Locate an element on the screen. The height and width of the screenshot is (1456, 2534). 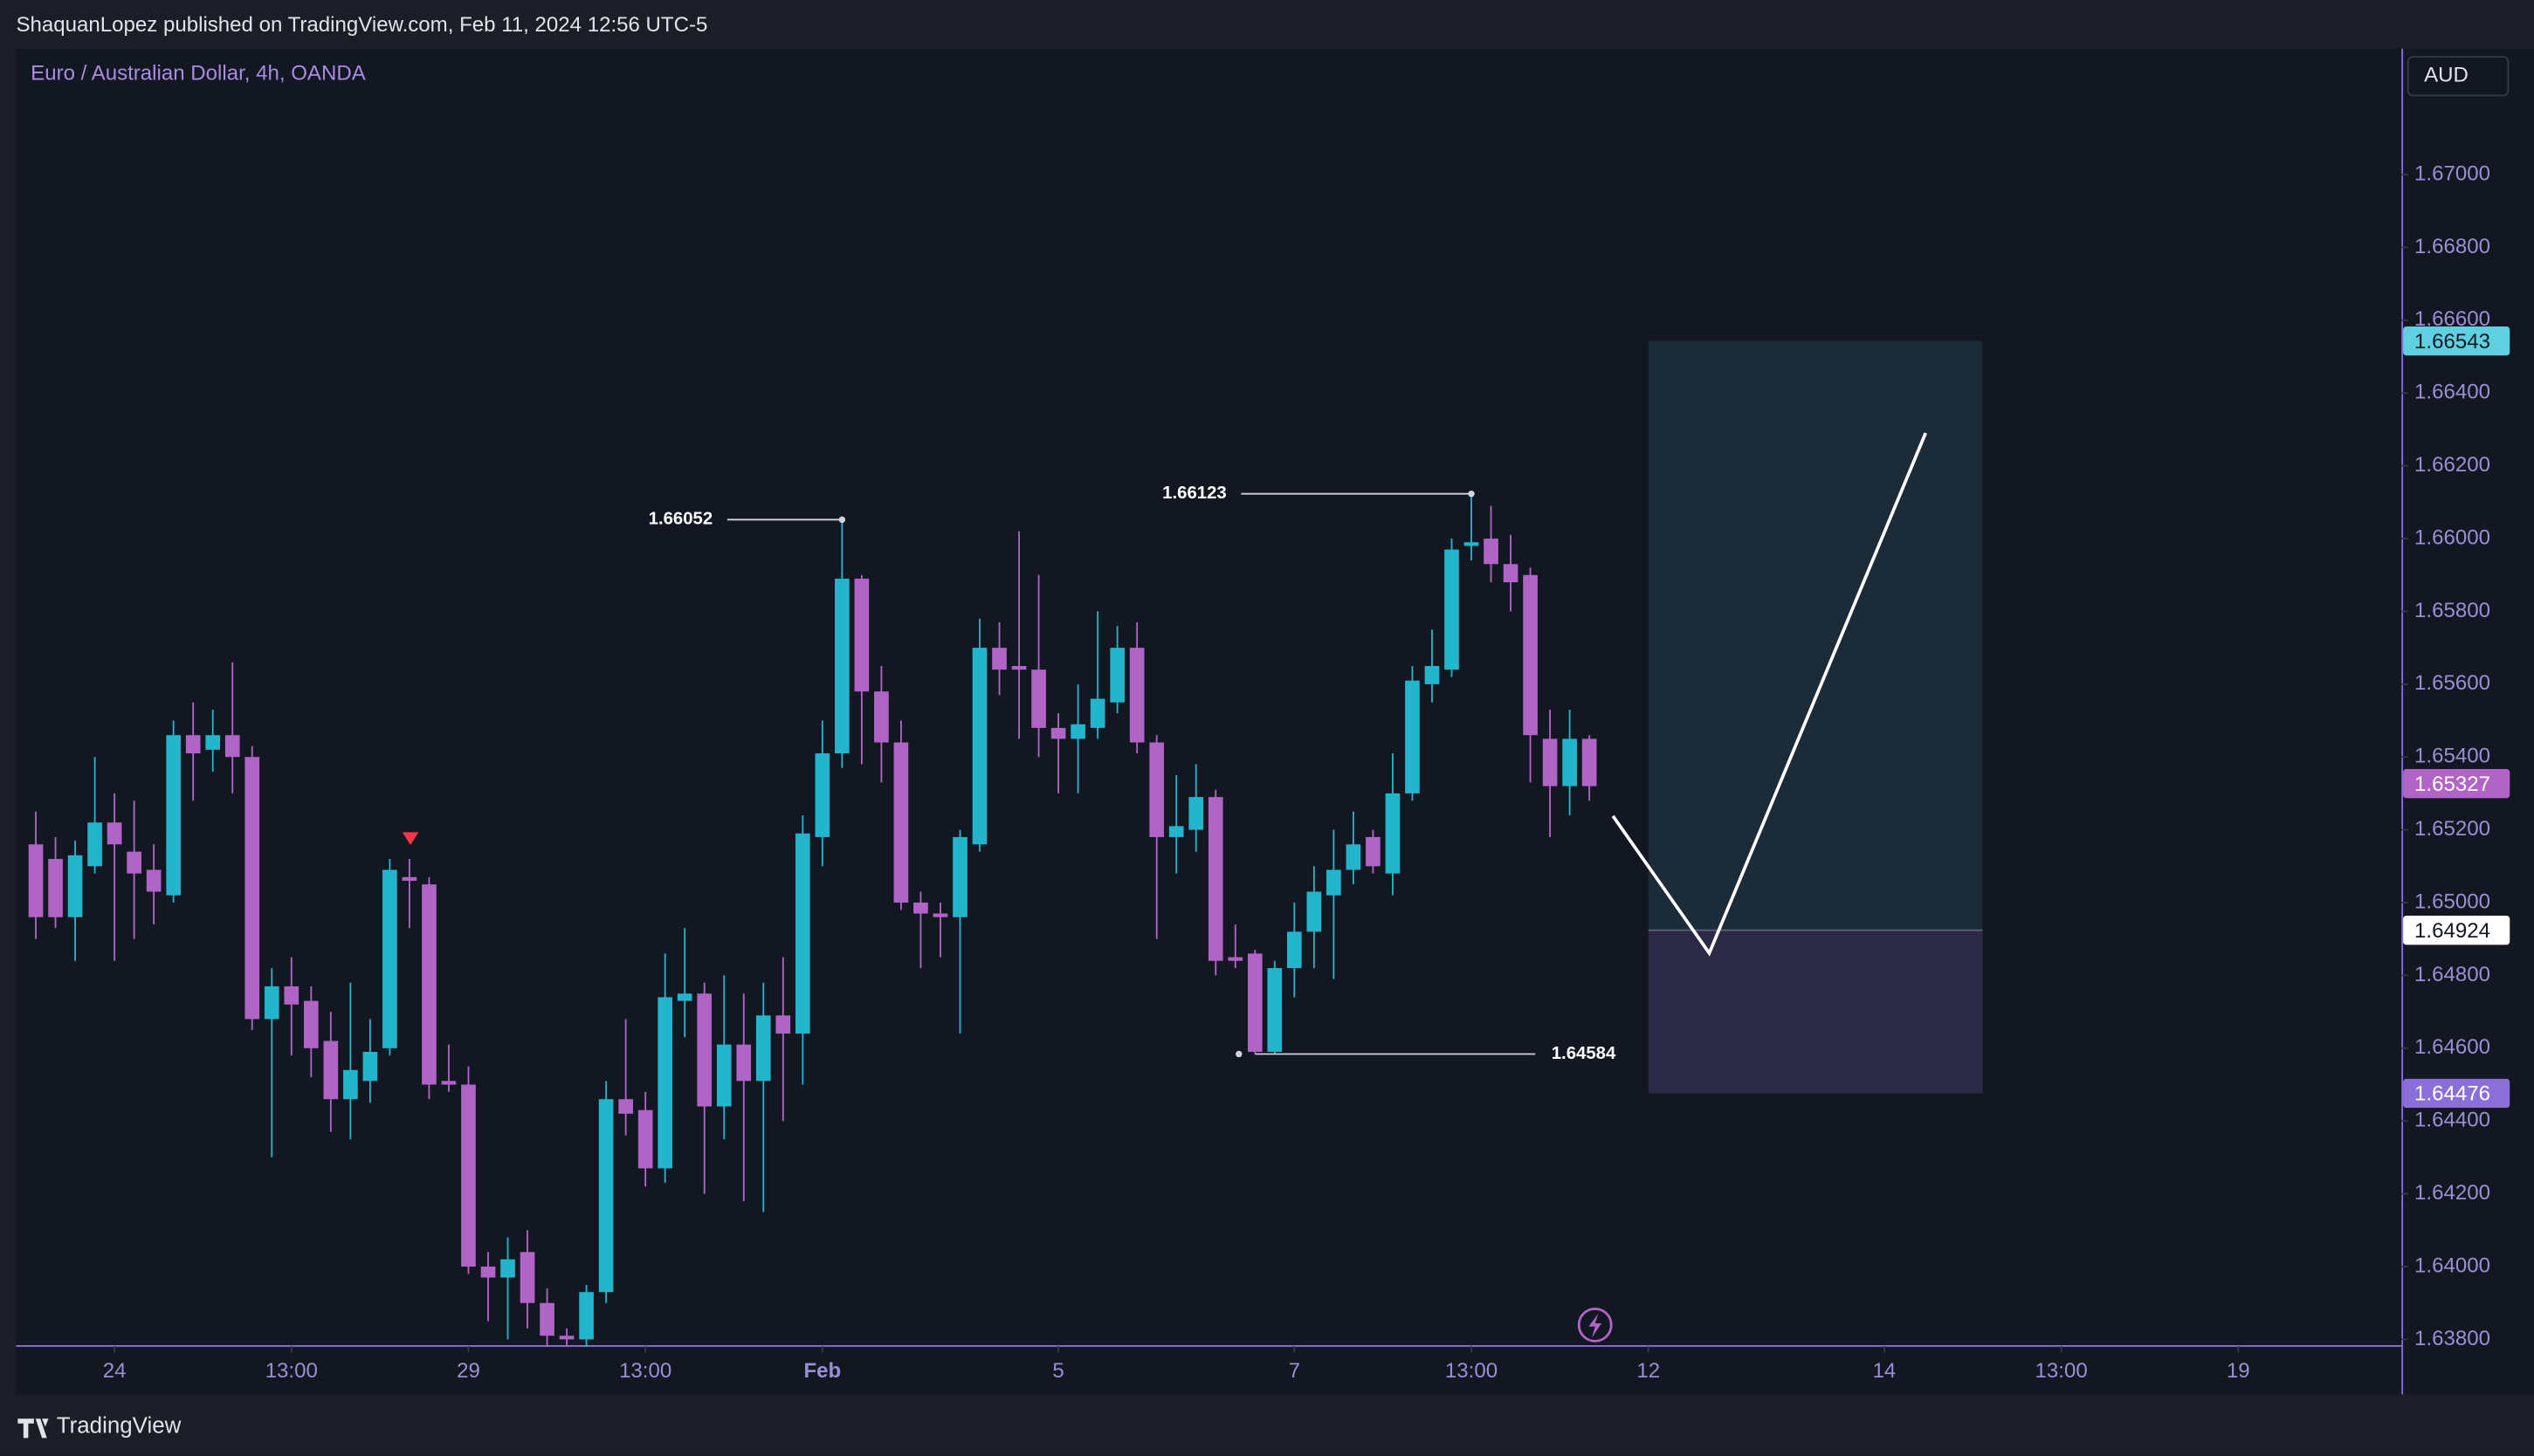
target-tag-label: 1.66543 is located at coordinates (2452, 342).